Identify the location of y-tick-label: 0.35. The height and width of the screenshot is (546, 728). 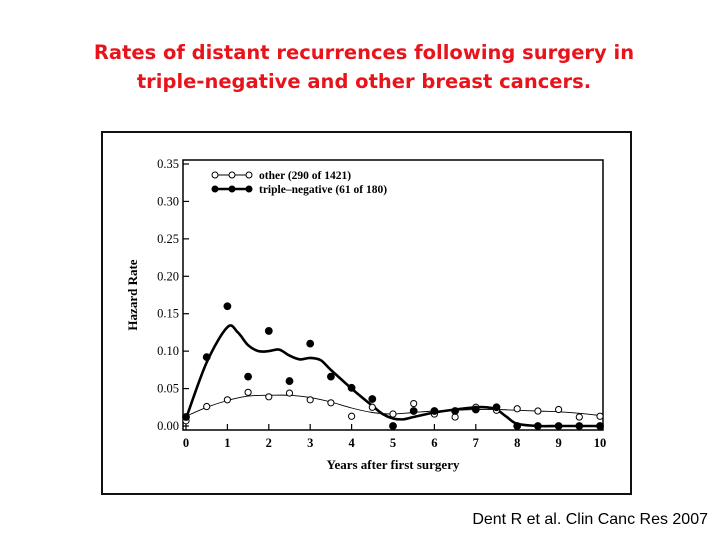
(168, 164).